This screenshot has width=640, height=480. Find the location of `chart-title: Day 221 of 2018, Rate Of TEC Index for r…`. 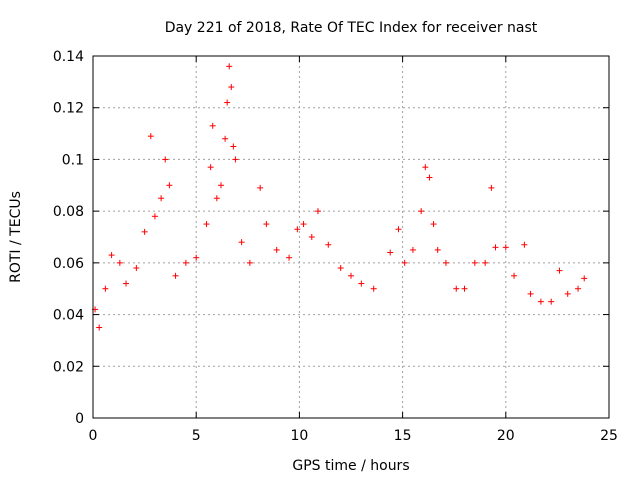

chart-title: Day 221 of 2018, Rate Of TEC Index for r… is located at coordinates (351, 28).